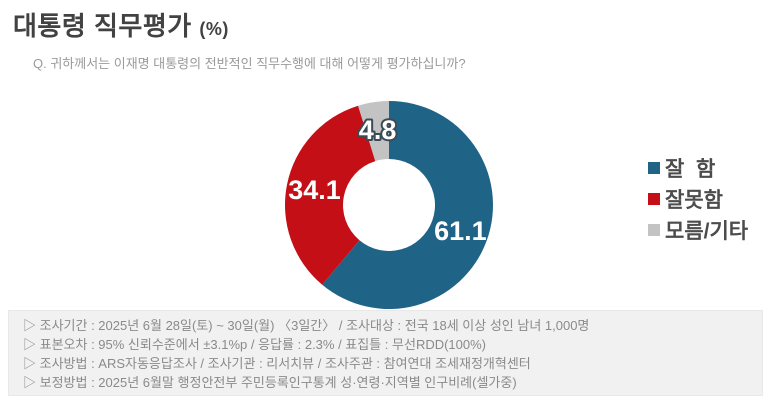 The width and height of the screenshot is (773, 407). What do you see at coordinates (690, 169) in the screenshot?
I see `legend-label-positive: 잘 함` at bounding box center [690, 169].